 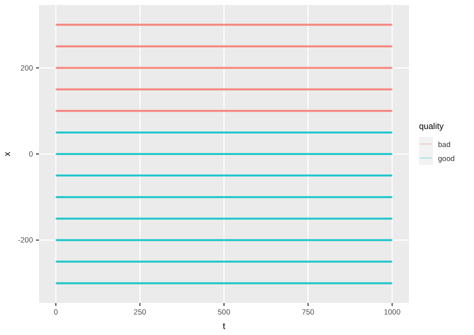 I want to click on y-axis-title: x, so click(x=7, y=153).